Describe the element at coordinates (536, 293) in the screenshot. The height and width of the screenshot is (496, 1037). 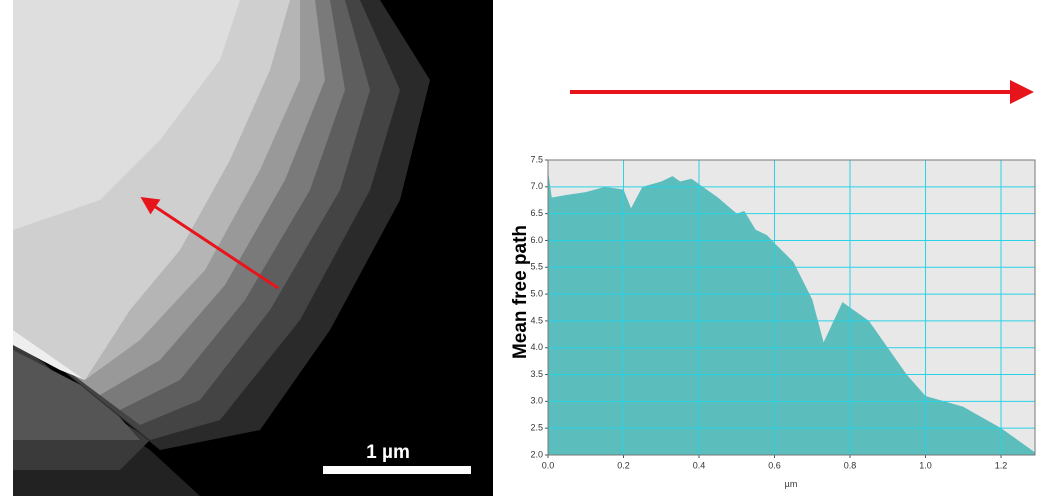
I see `y-tick-label: 5.0` at that location.